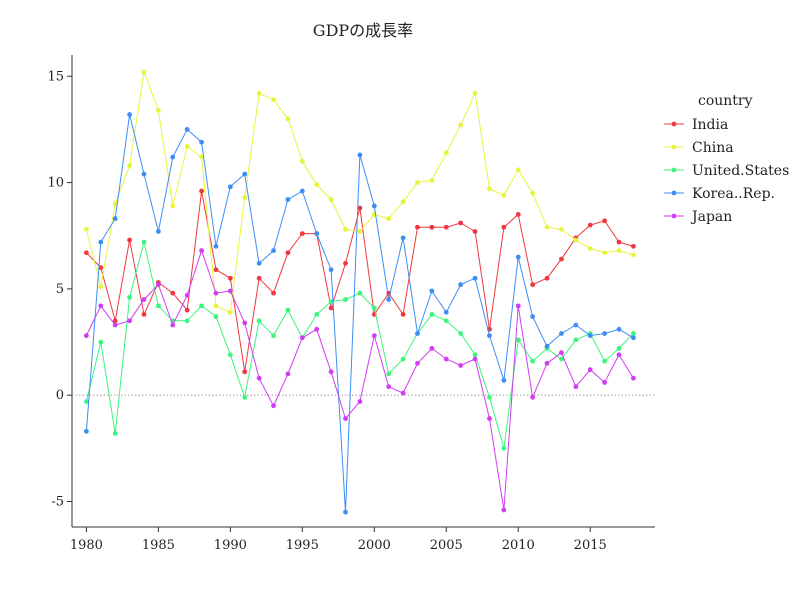 The image size is (800, 600). I want to click on chart-title: GDPの成長率, so click(363, 30).